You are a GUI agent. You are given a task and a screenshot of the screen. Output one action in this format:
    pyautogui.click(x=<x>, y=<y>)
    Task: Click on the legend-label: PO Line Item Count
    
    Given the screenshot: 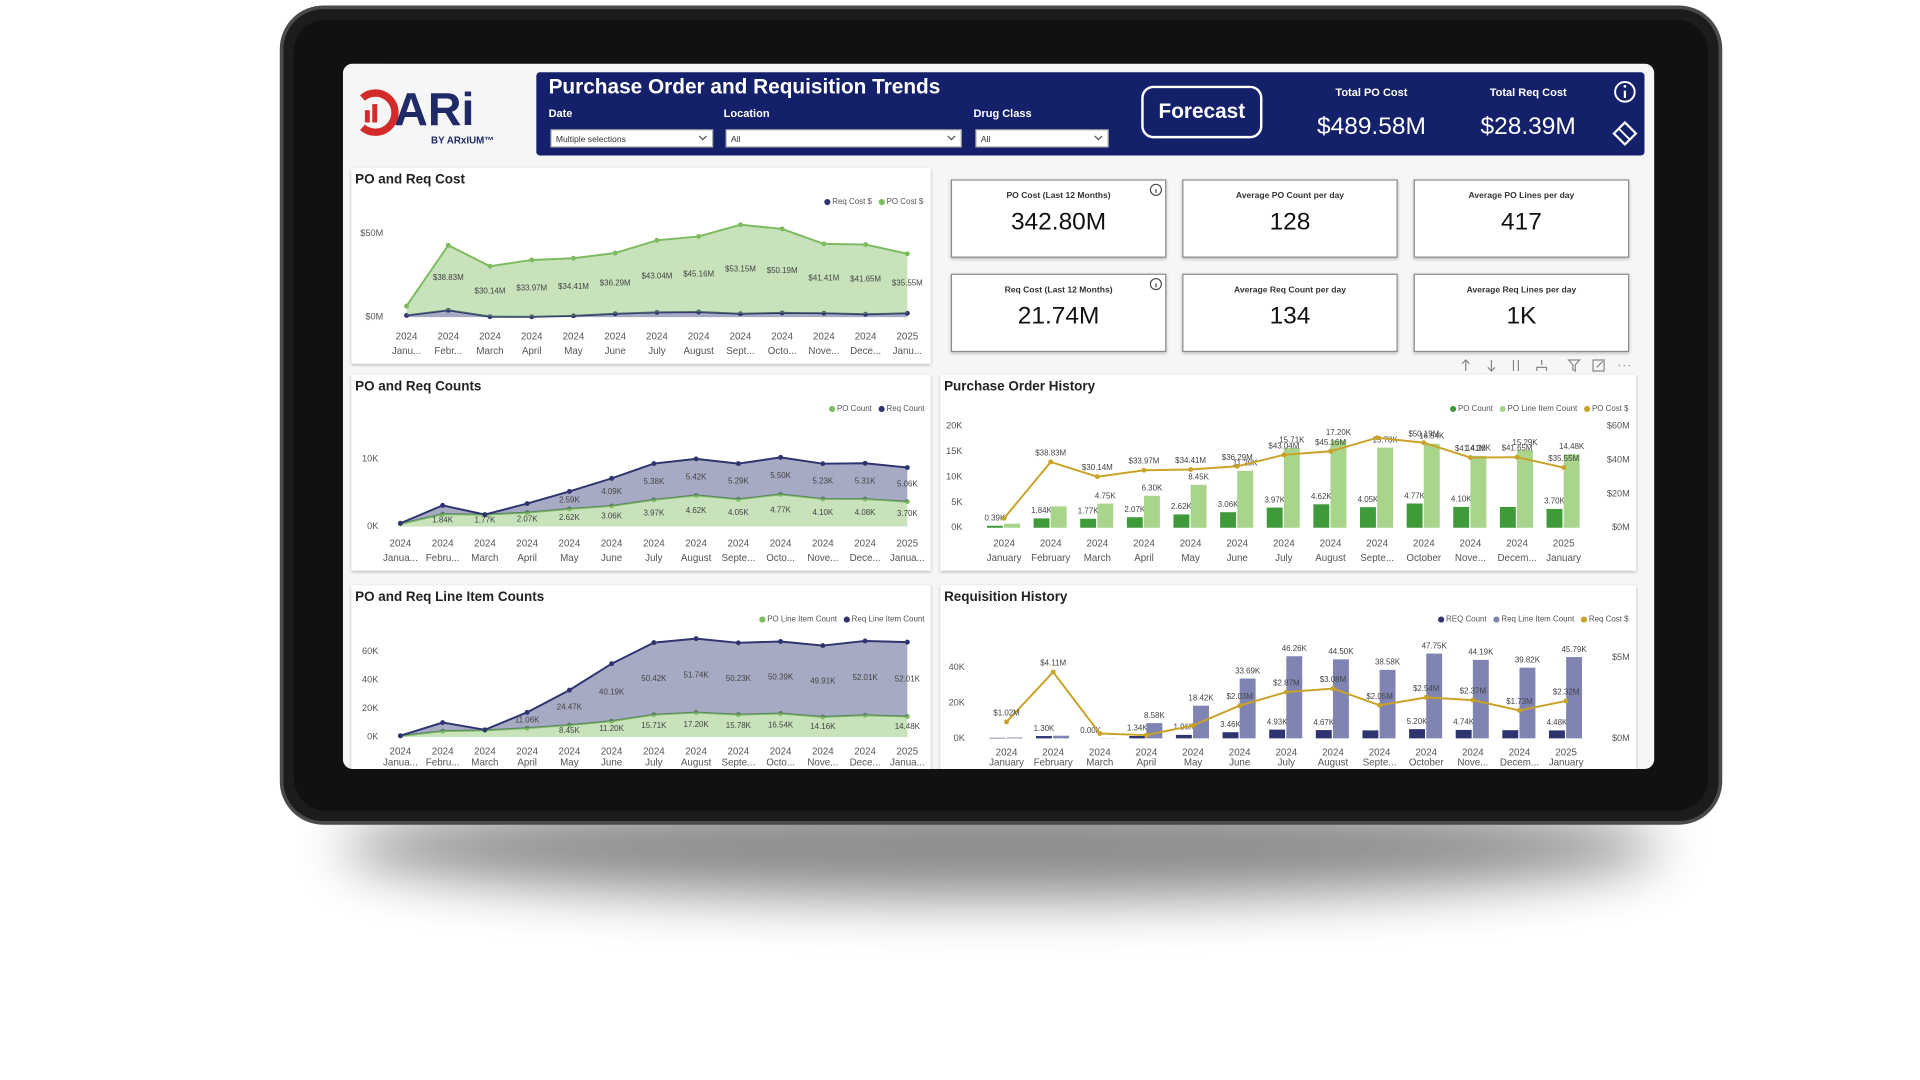 What is the action you would take?
    pyautogui.click(x=1543, y=408)
    